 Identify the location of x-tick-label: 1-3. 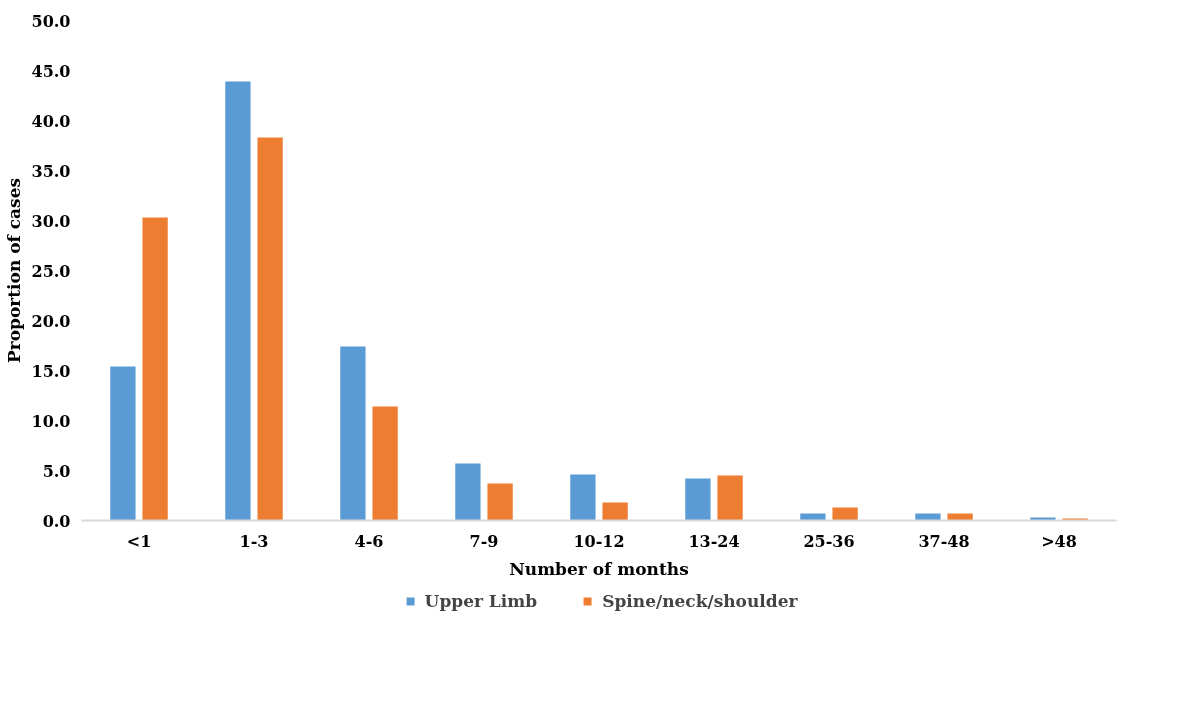
(254, 541).